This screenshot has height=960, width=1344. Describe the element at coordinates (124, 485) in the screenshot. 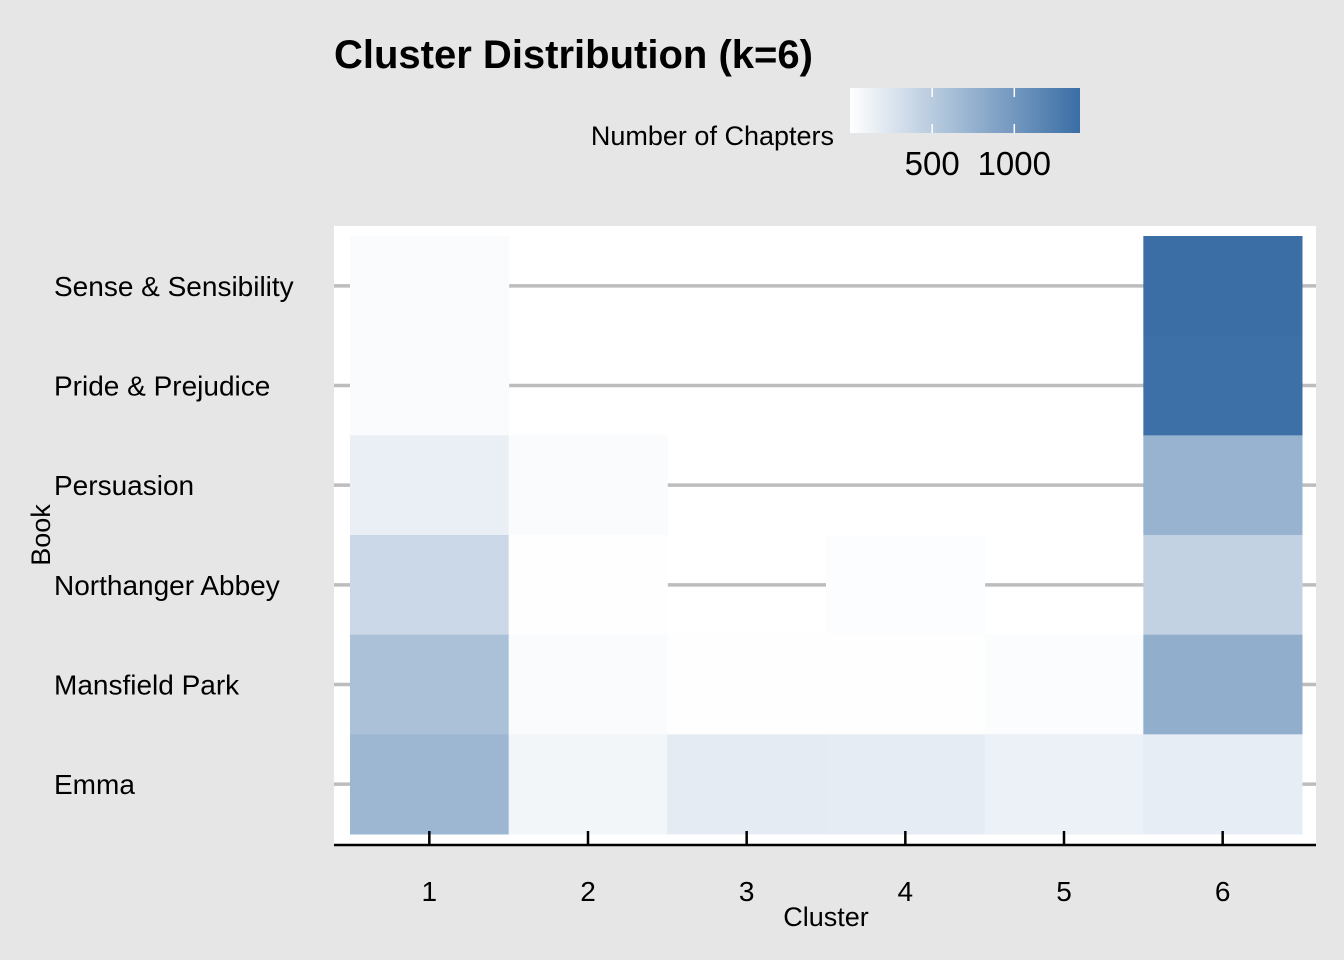

I see `y-tick-label: Persuasion` at that location.